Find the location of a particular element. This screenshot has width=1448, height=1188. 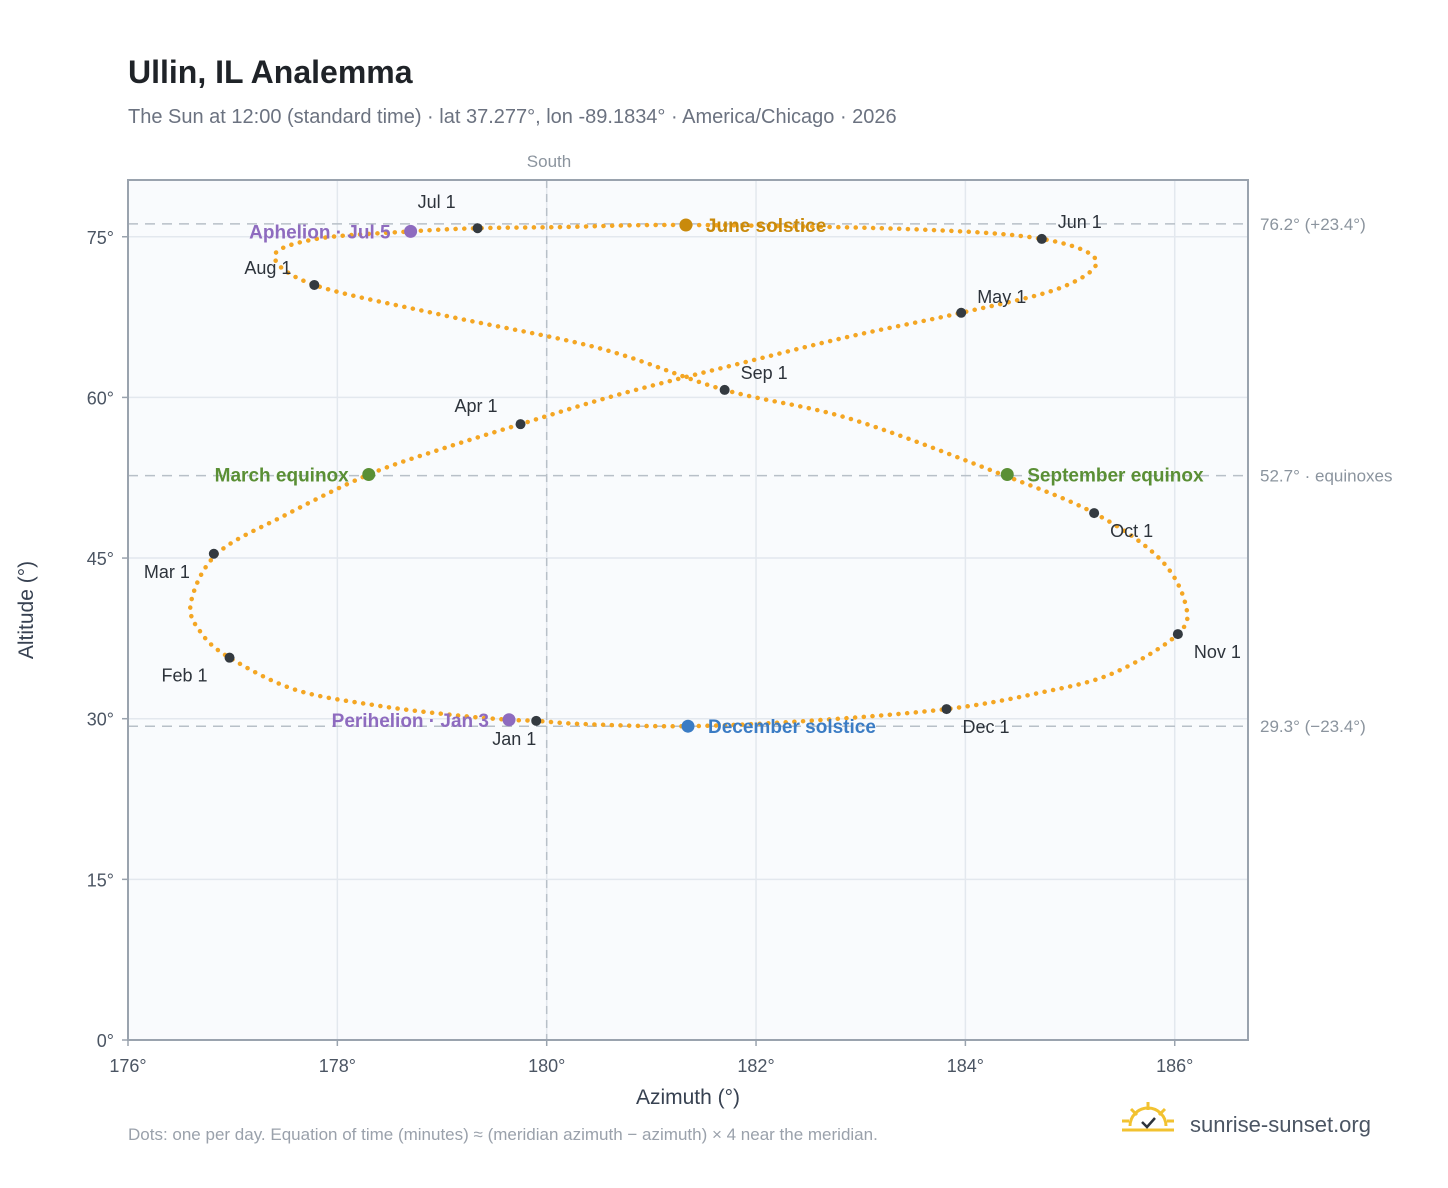

event-label: Aphelion · Jul 5 is located at coordinates (320, 232).